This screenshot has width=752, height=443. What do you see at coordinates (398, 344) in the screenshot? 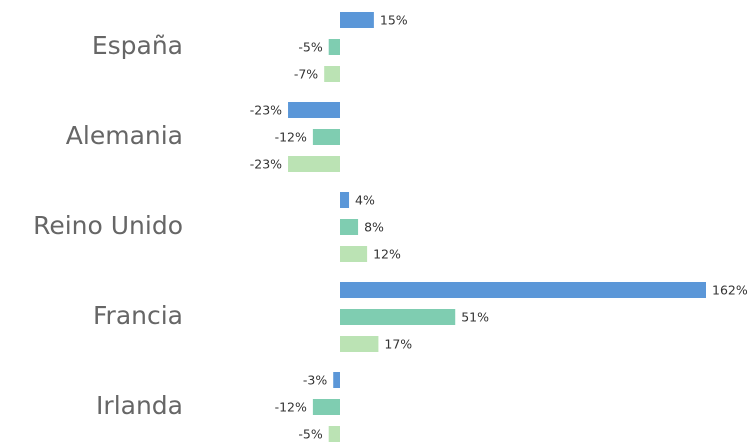
I see `value-label: 17%` at bounding box center [398, 344].